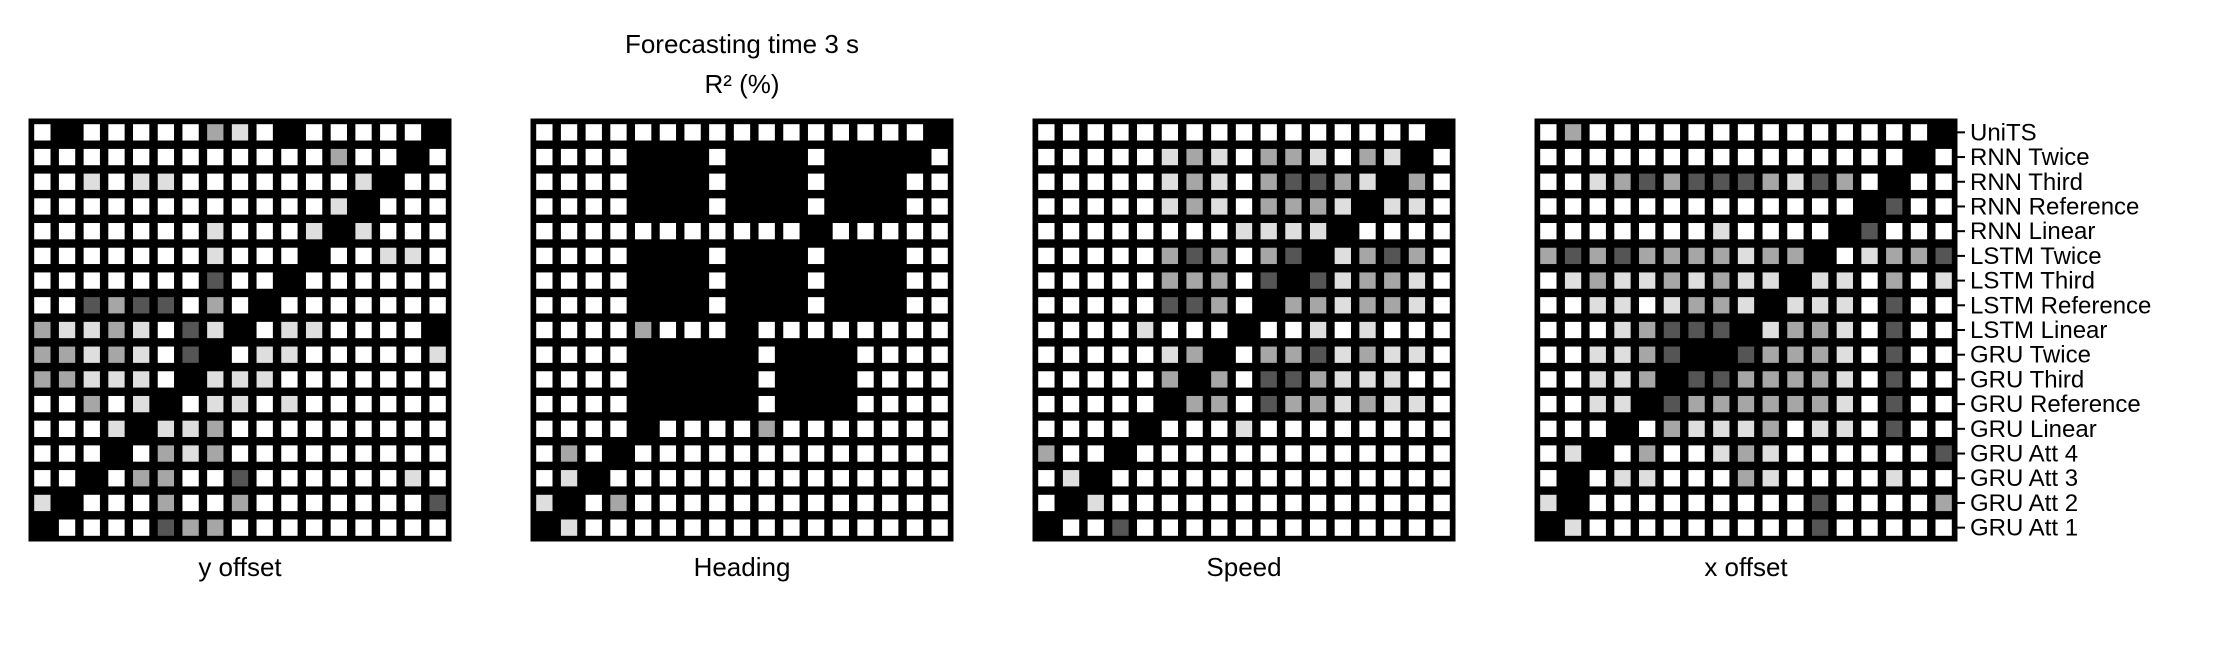 This screenshot has height=649, width=2231. I want to click on row-label: LSTM Third, so click(2032, 281).